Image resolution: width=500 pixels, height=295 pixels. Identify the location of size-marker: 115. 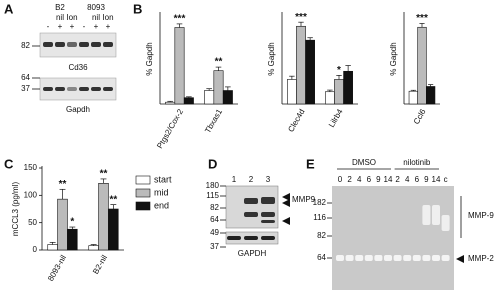
(212, 195).